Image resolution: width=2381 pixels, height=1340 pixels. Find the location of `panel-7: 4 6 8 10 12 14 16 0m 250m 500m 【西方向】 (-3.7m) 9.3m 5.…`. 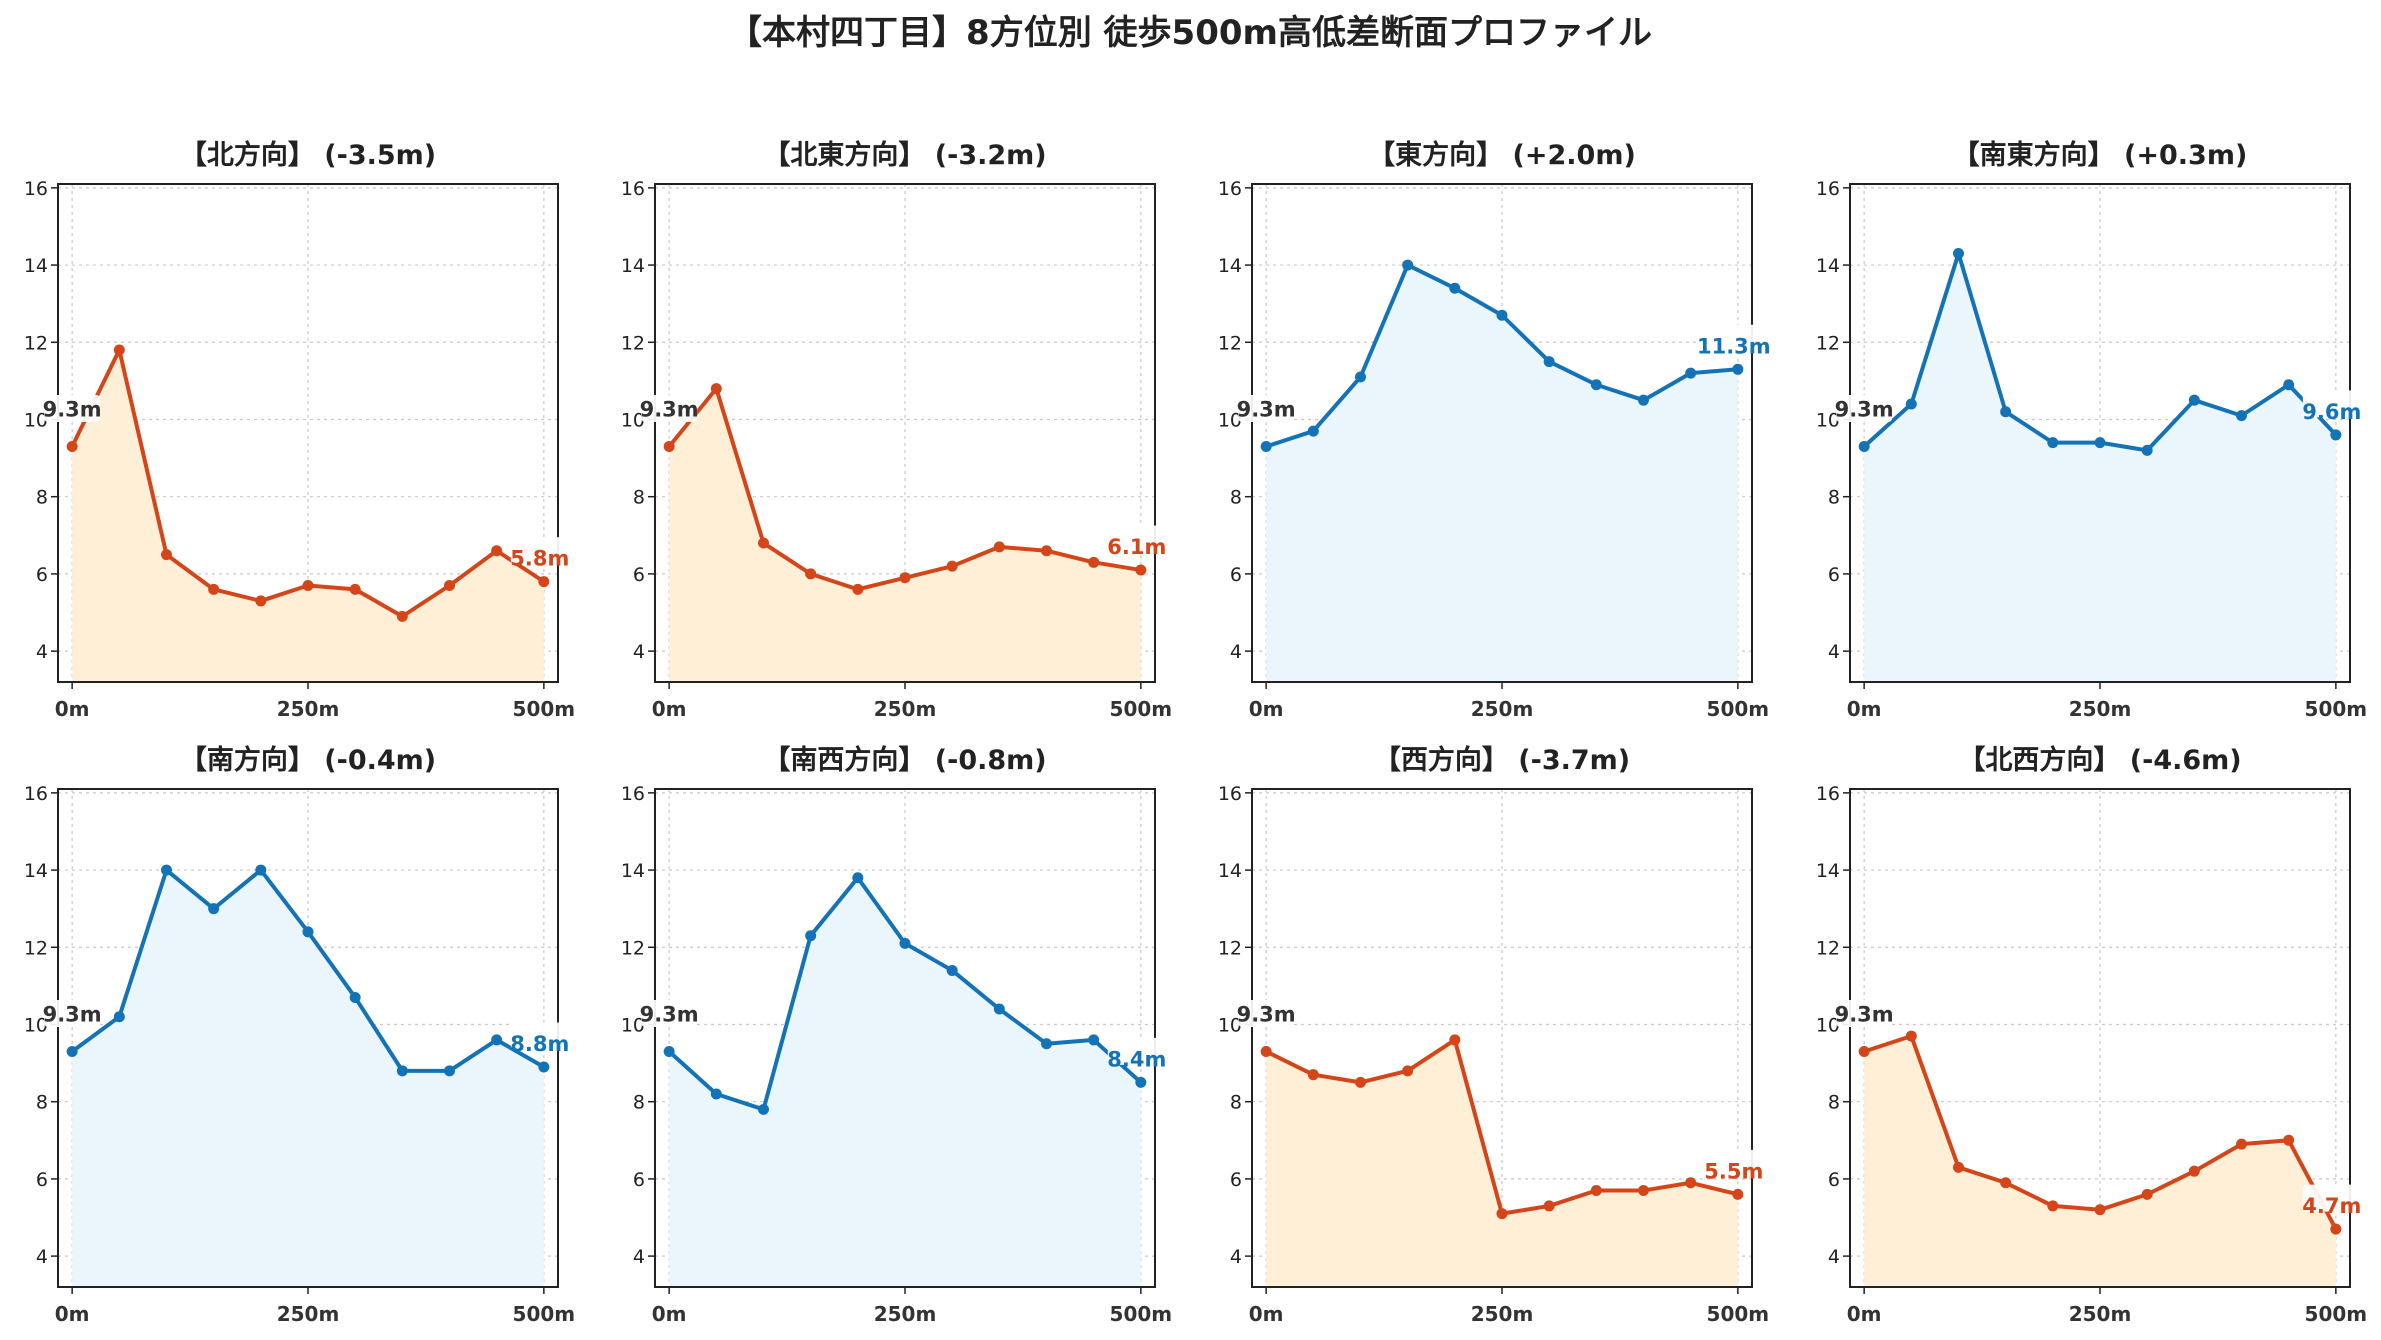

panel-7: 4 6 8 10 12 14 16 0m 250m 500m 【西方向】 (-3.7m) 9.3m 5.… is located at coordinates (1493, 1035).